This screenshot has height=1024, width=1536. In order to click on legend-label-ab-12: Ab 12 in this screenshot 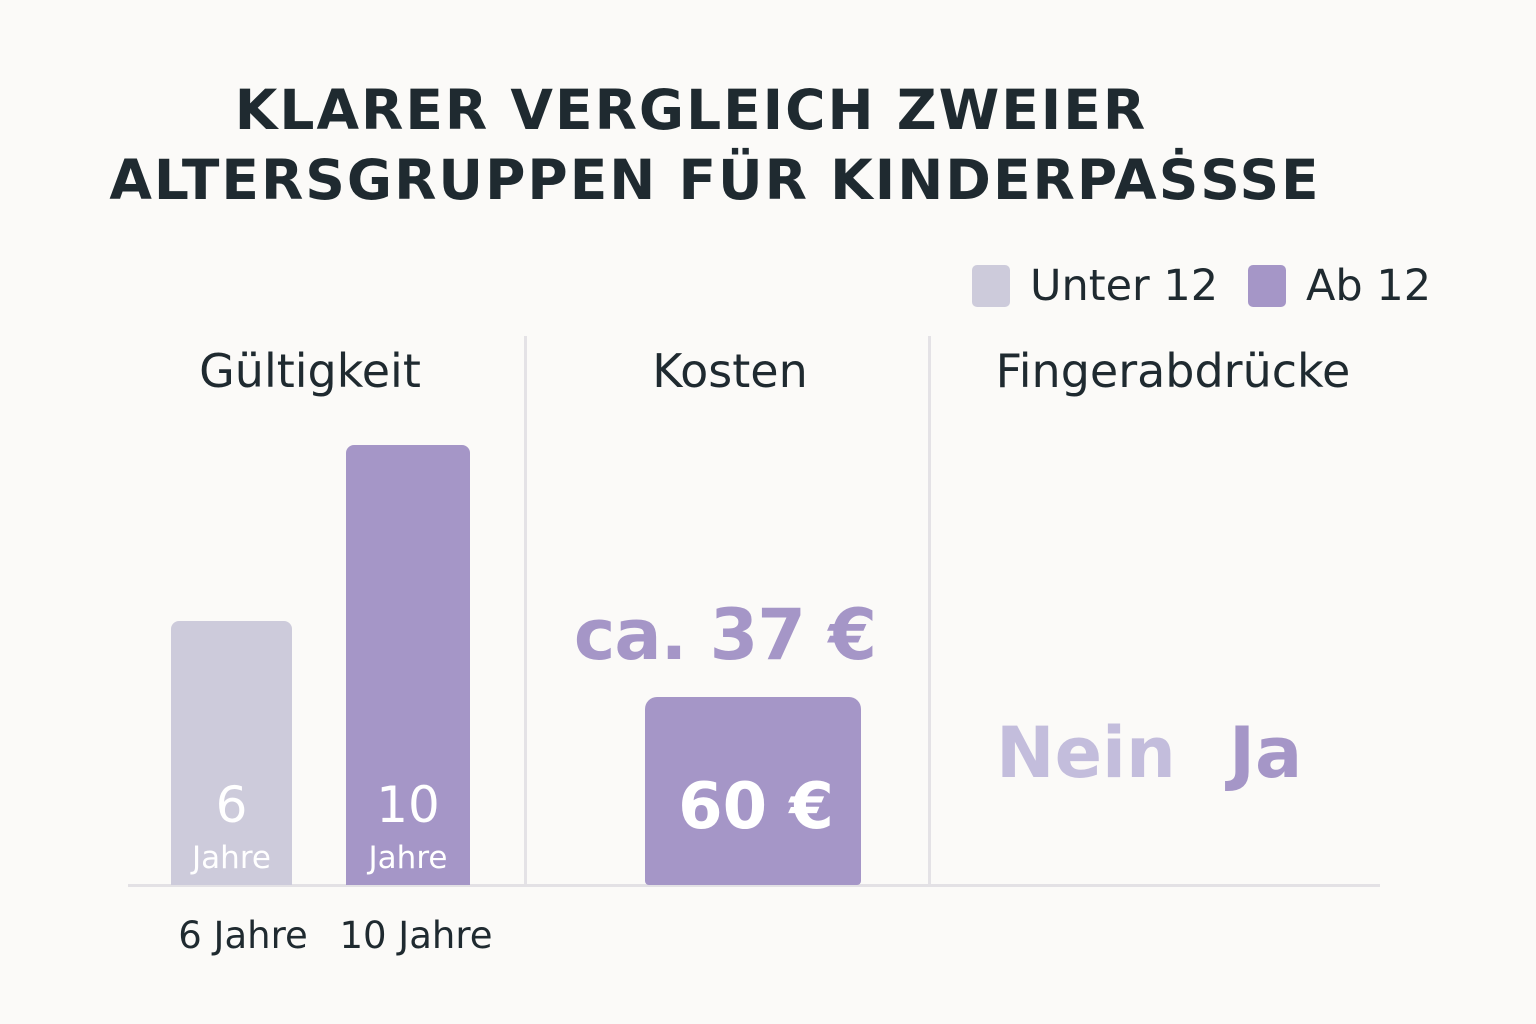, I will do `click(1369, 286)`.